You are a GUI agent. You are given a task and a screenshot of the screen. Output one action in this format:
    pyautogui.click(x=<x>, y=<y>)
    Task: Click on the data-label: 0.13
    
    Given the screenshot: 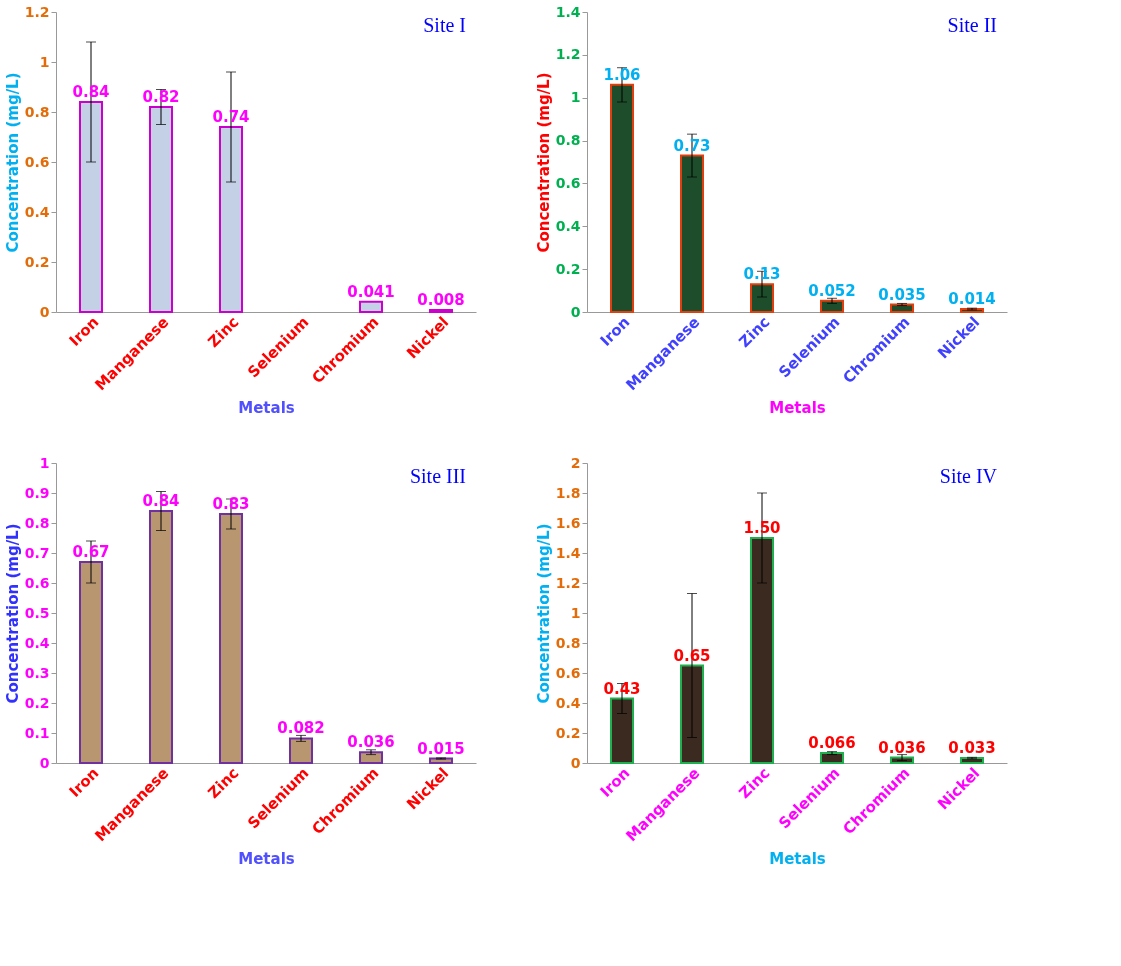 What is the action you would take?
    pyautogui.click(x=762, y=274)
    